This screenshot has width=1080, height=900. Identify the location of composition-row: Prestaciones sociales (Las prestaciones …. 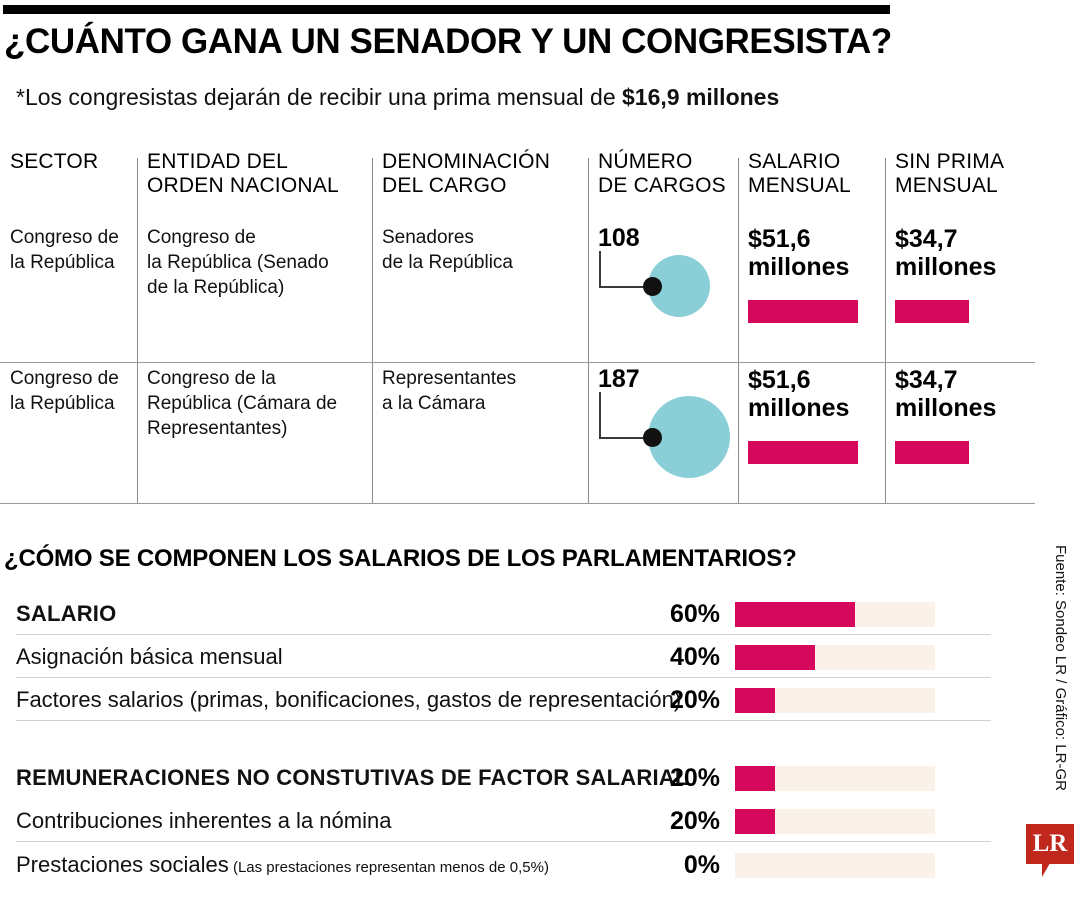
(505, 865).